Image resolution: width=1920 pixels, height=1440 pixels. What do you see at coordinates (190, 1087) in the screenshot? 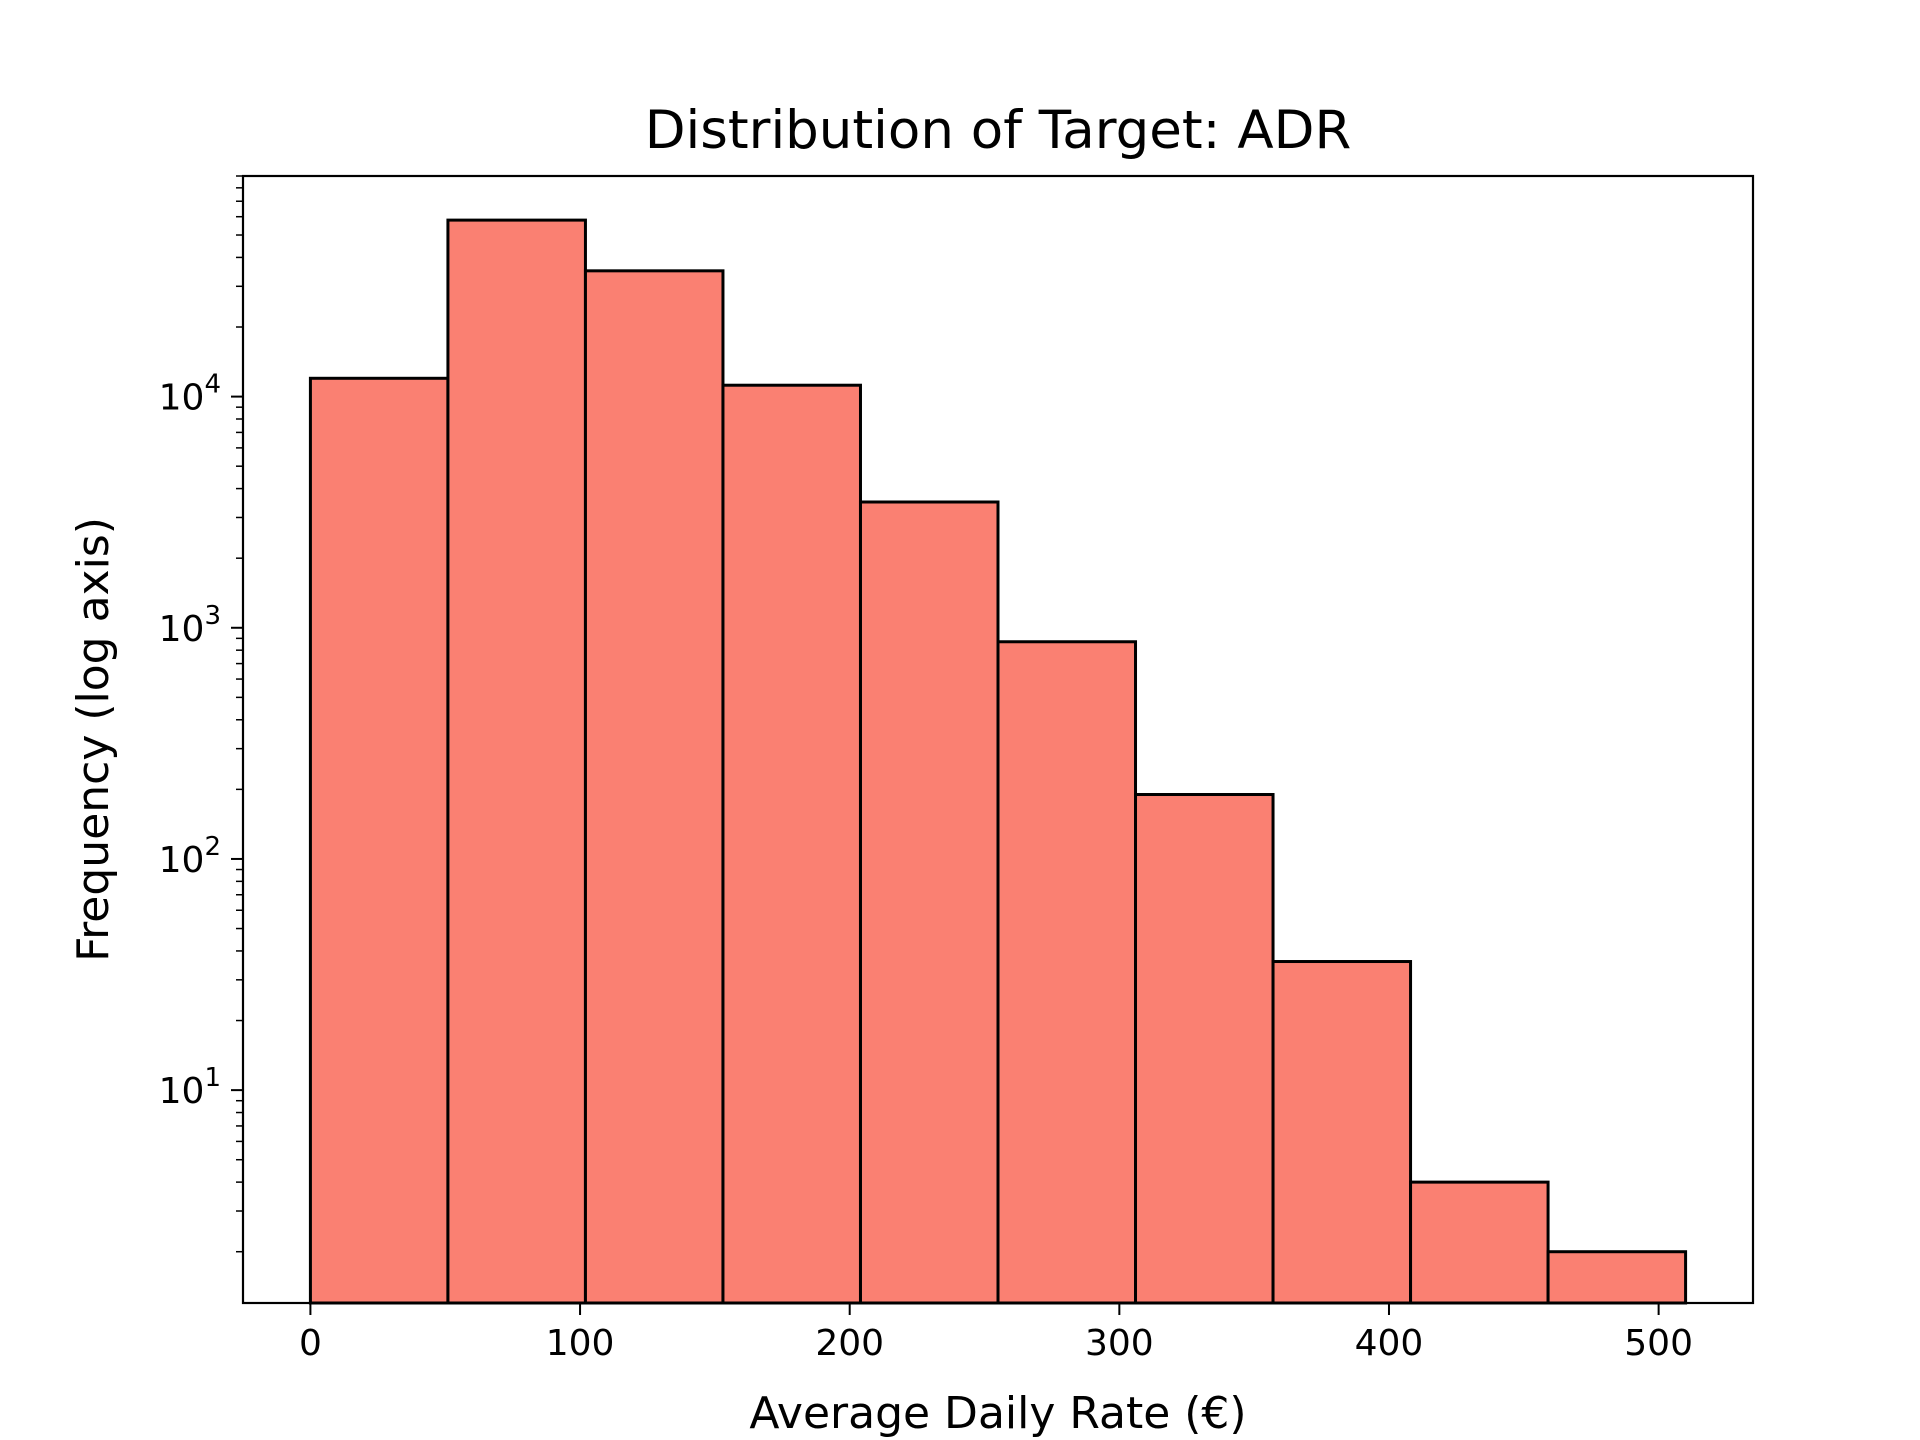
I see `y-tick-label: 10¹` at bounding box center [190, 1087].